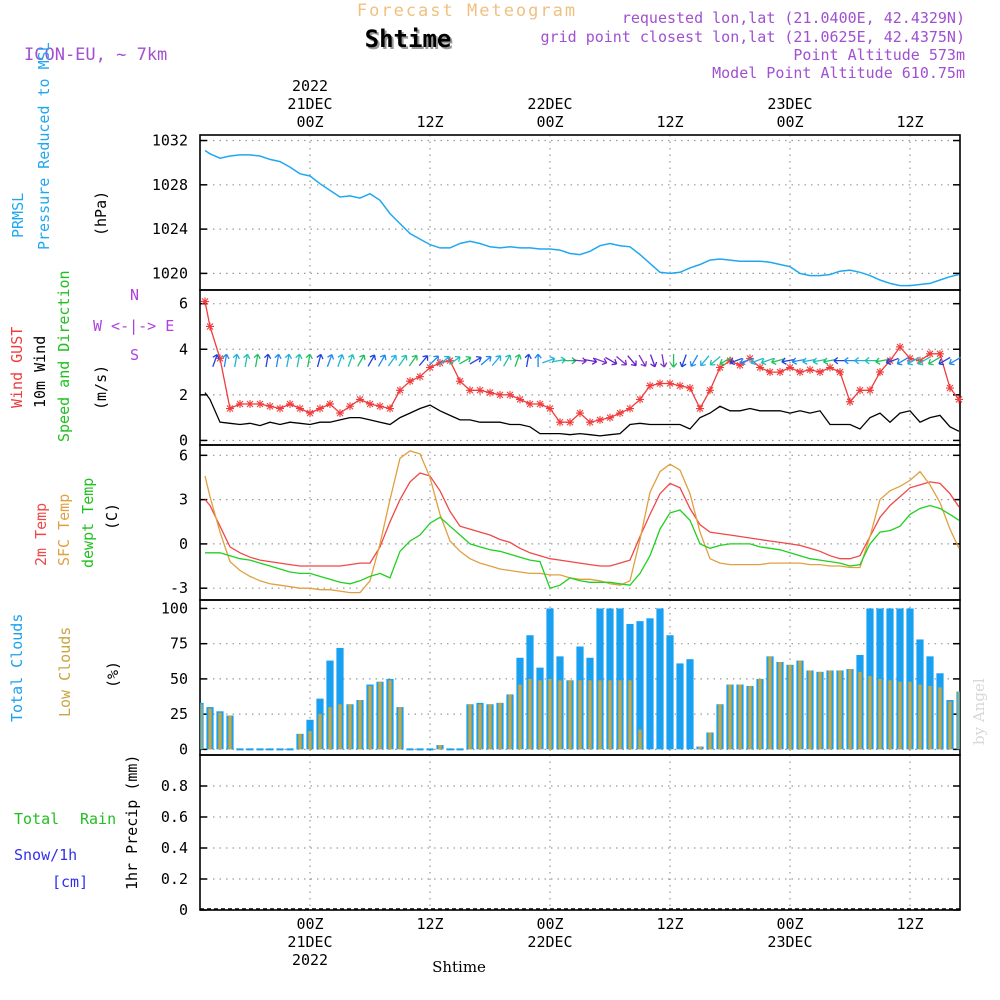 The width and height of the screenshot is (1000, 1000). Describe the element at coordinates (549, 122) in the screenshot. I see `time-label-top: 00Z` at that location.